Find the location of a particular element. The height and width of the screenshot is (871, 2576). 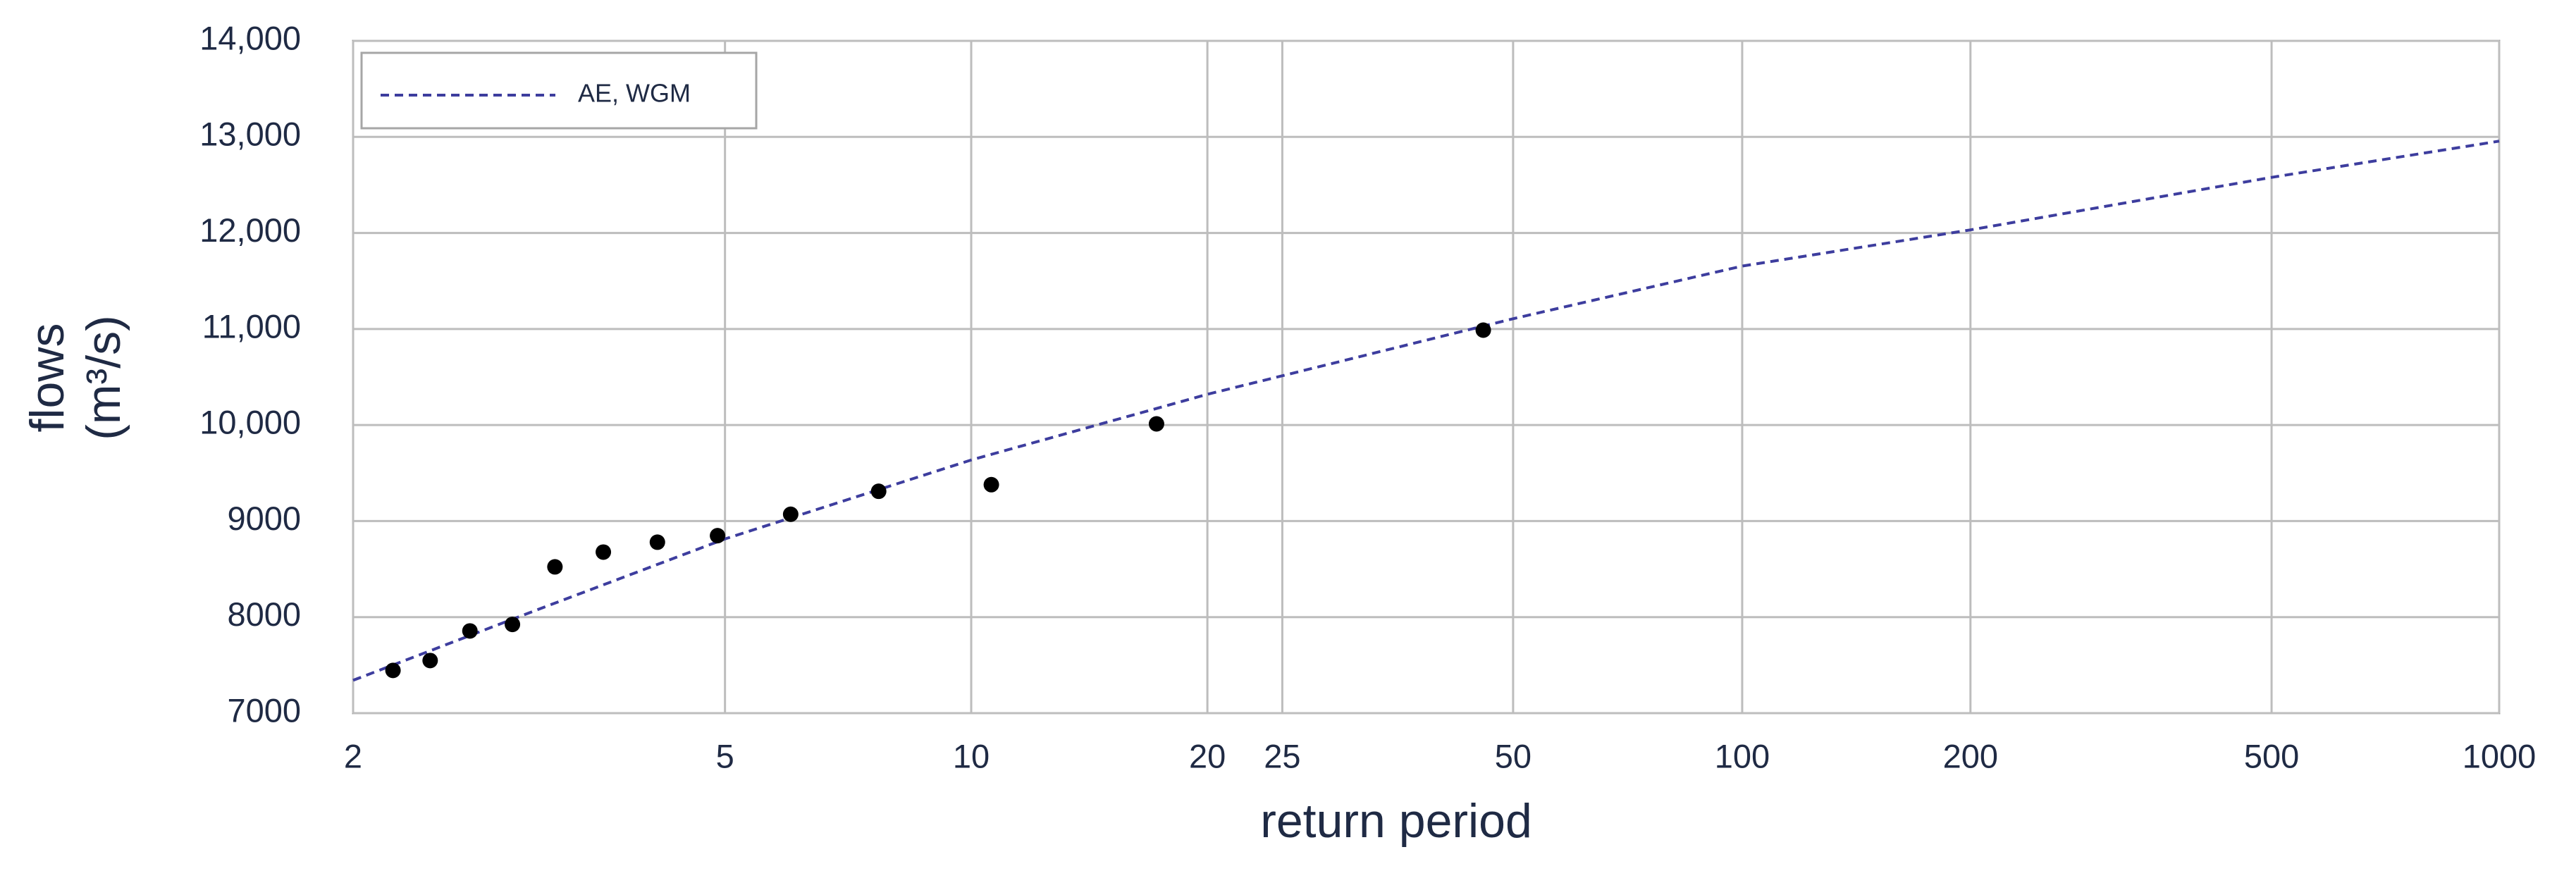

legend-label: AE, WGM is located at coordinates (634, 93).